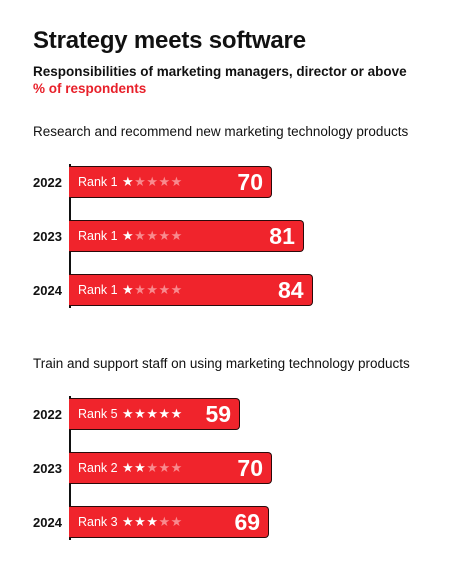 Image resolution: width=465 pixels, height=572 pixels. What do you see at coordinates (186, 236) in the screenshot?
I see `bar: Rank 1 ★★★★★ 81` at bounding box center [186, 236].